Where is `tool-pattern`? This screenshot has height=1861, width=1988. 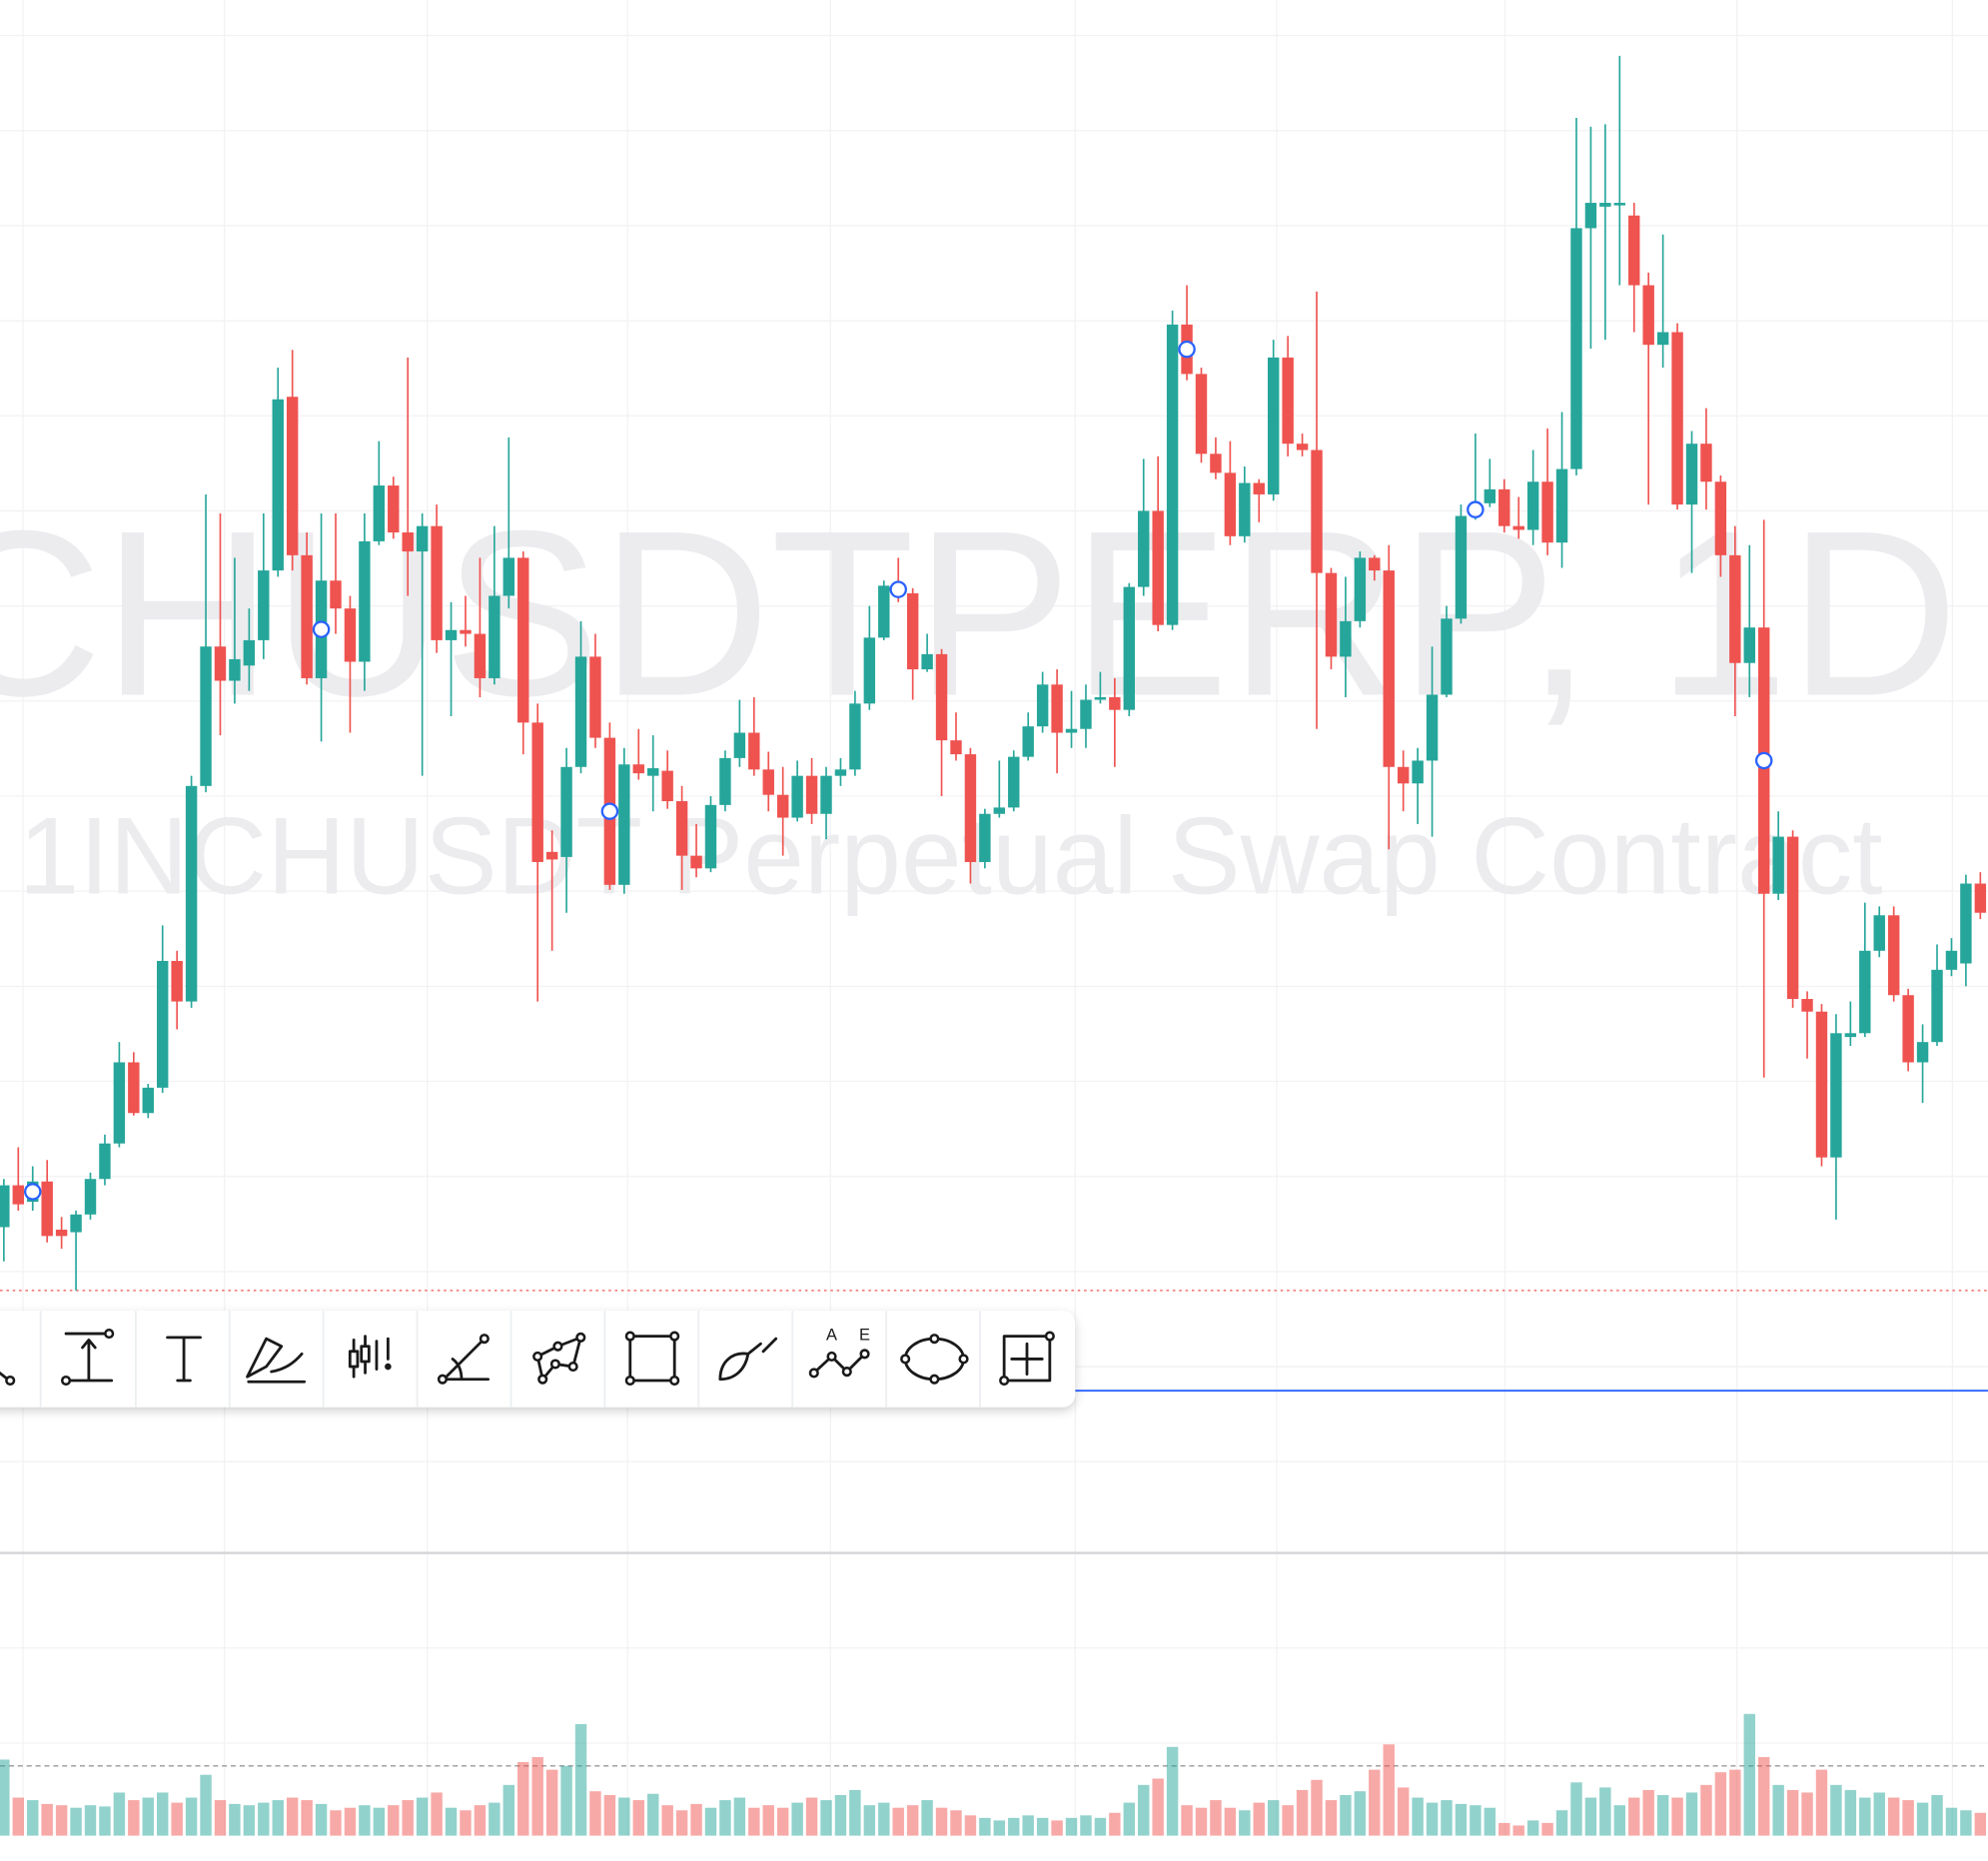 tool-pattern is located at coordinates (370, 1357).